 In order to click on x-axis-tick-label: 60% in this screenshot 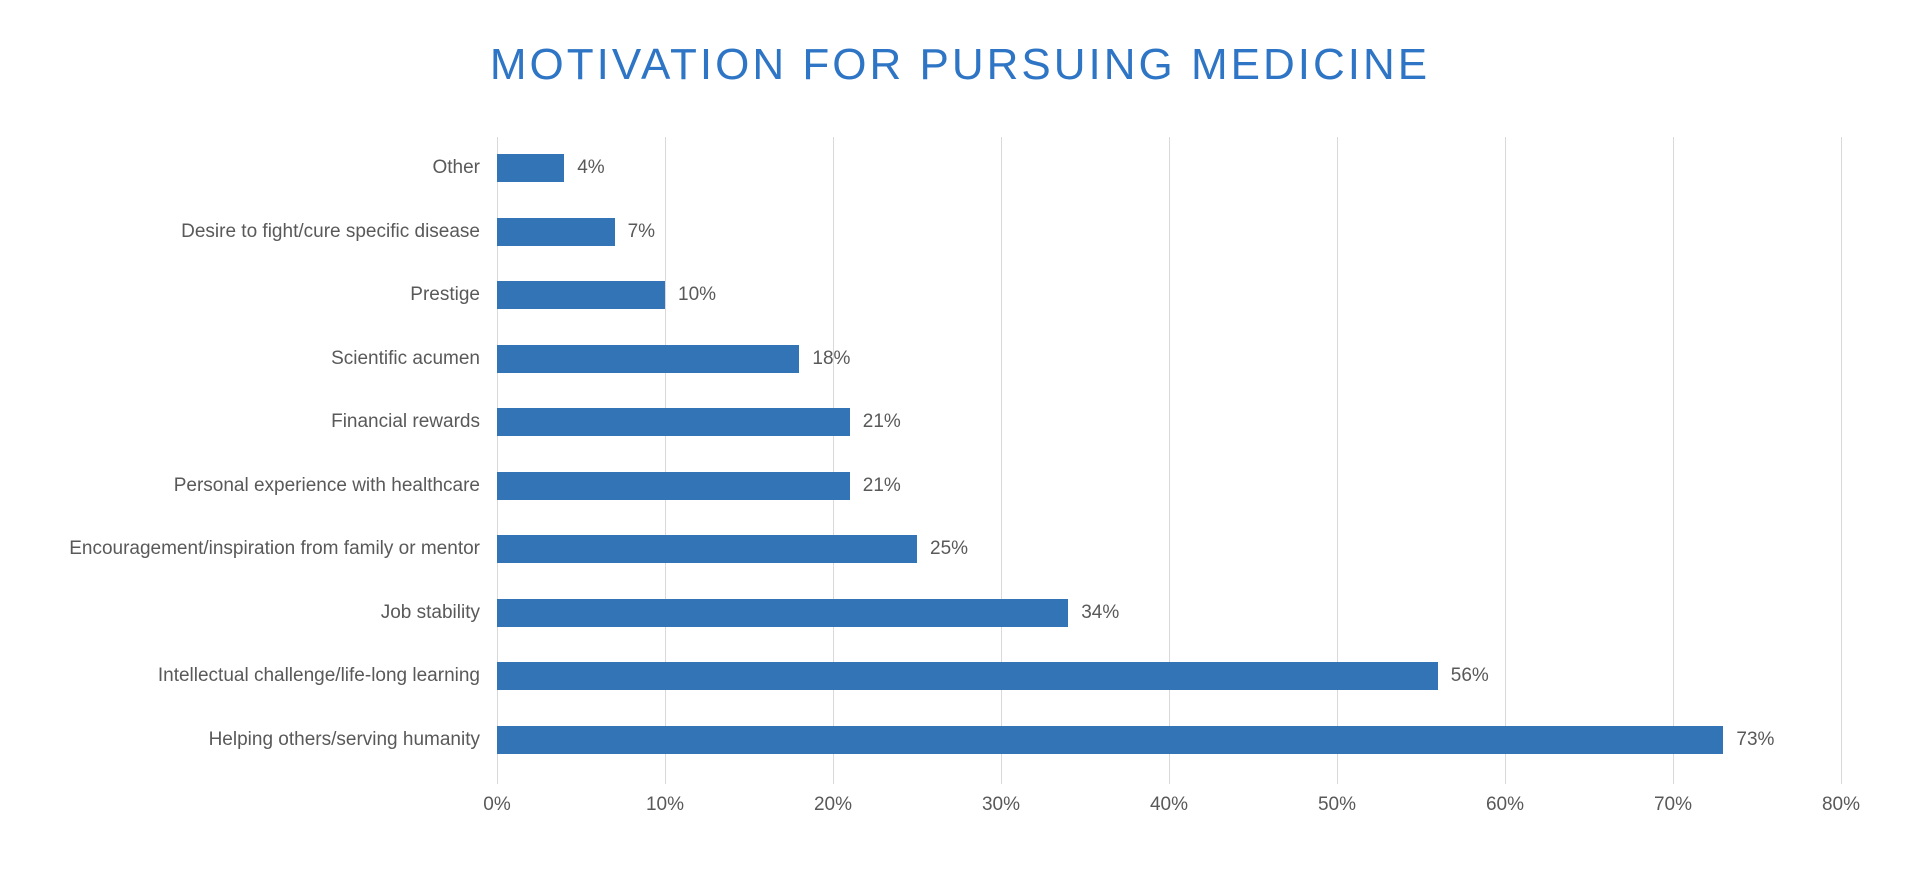, I will do `click(1505, 804)`.